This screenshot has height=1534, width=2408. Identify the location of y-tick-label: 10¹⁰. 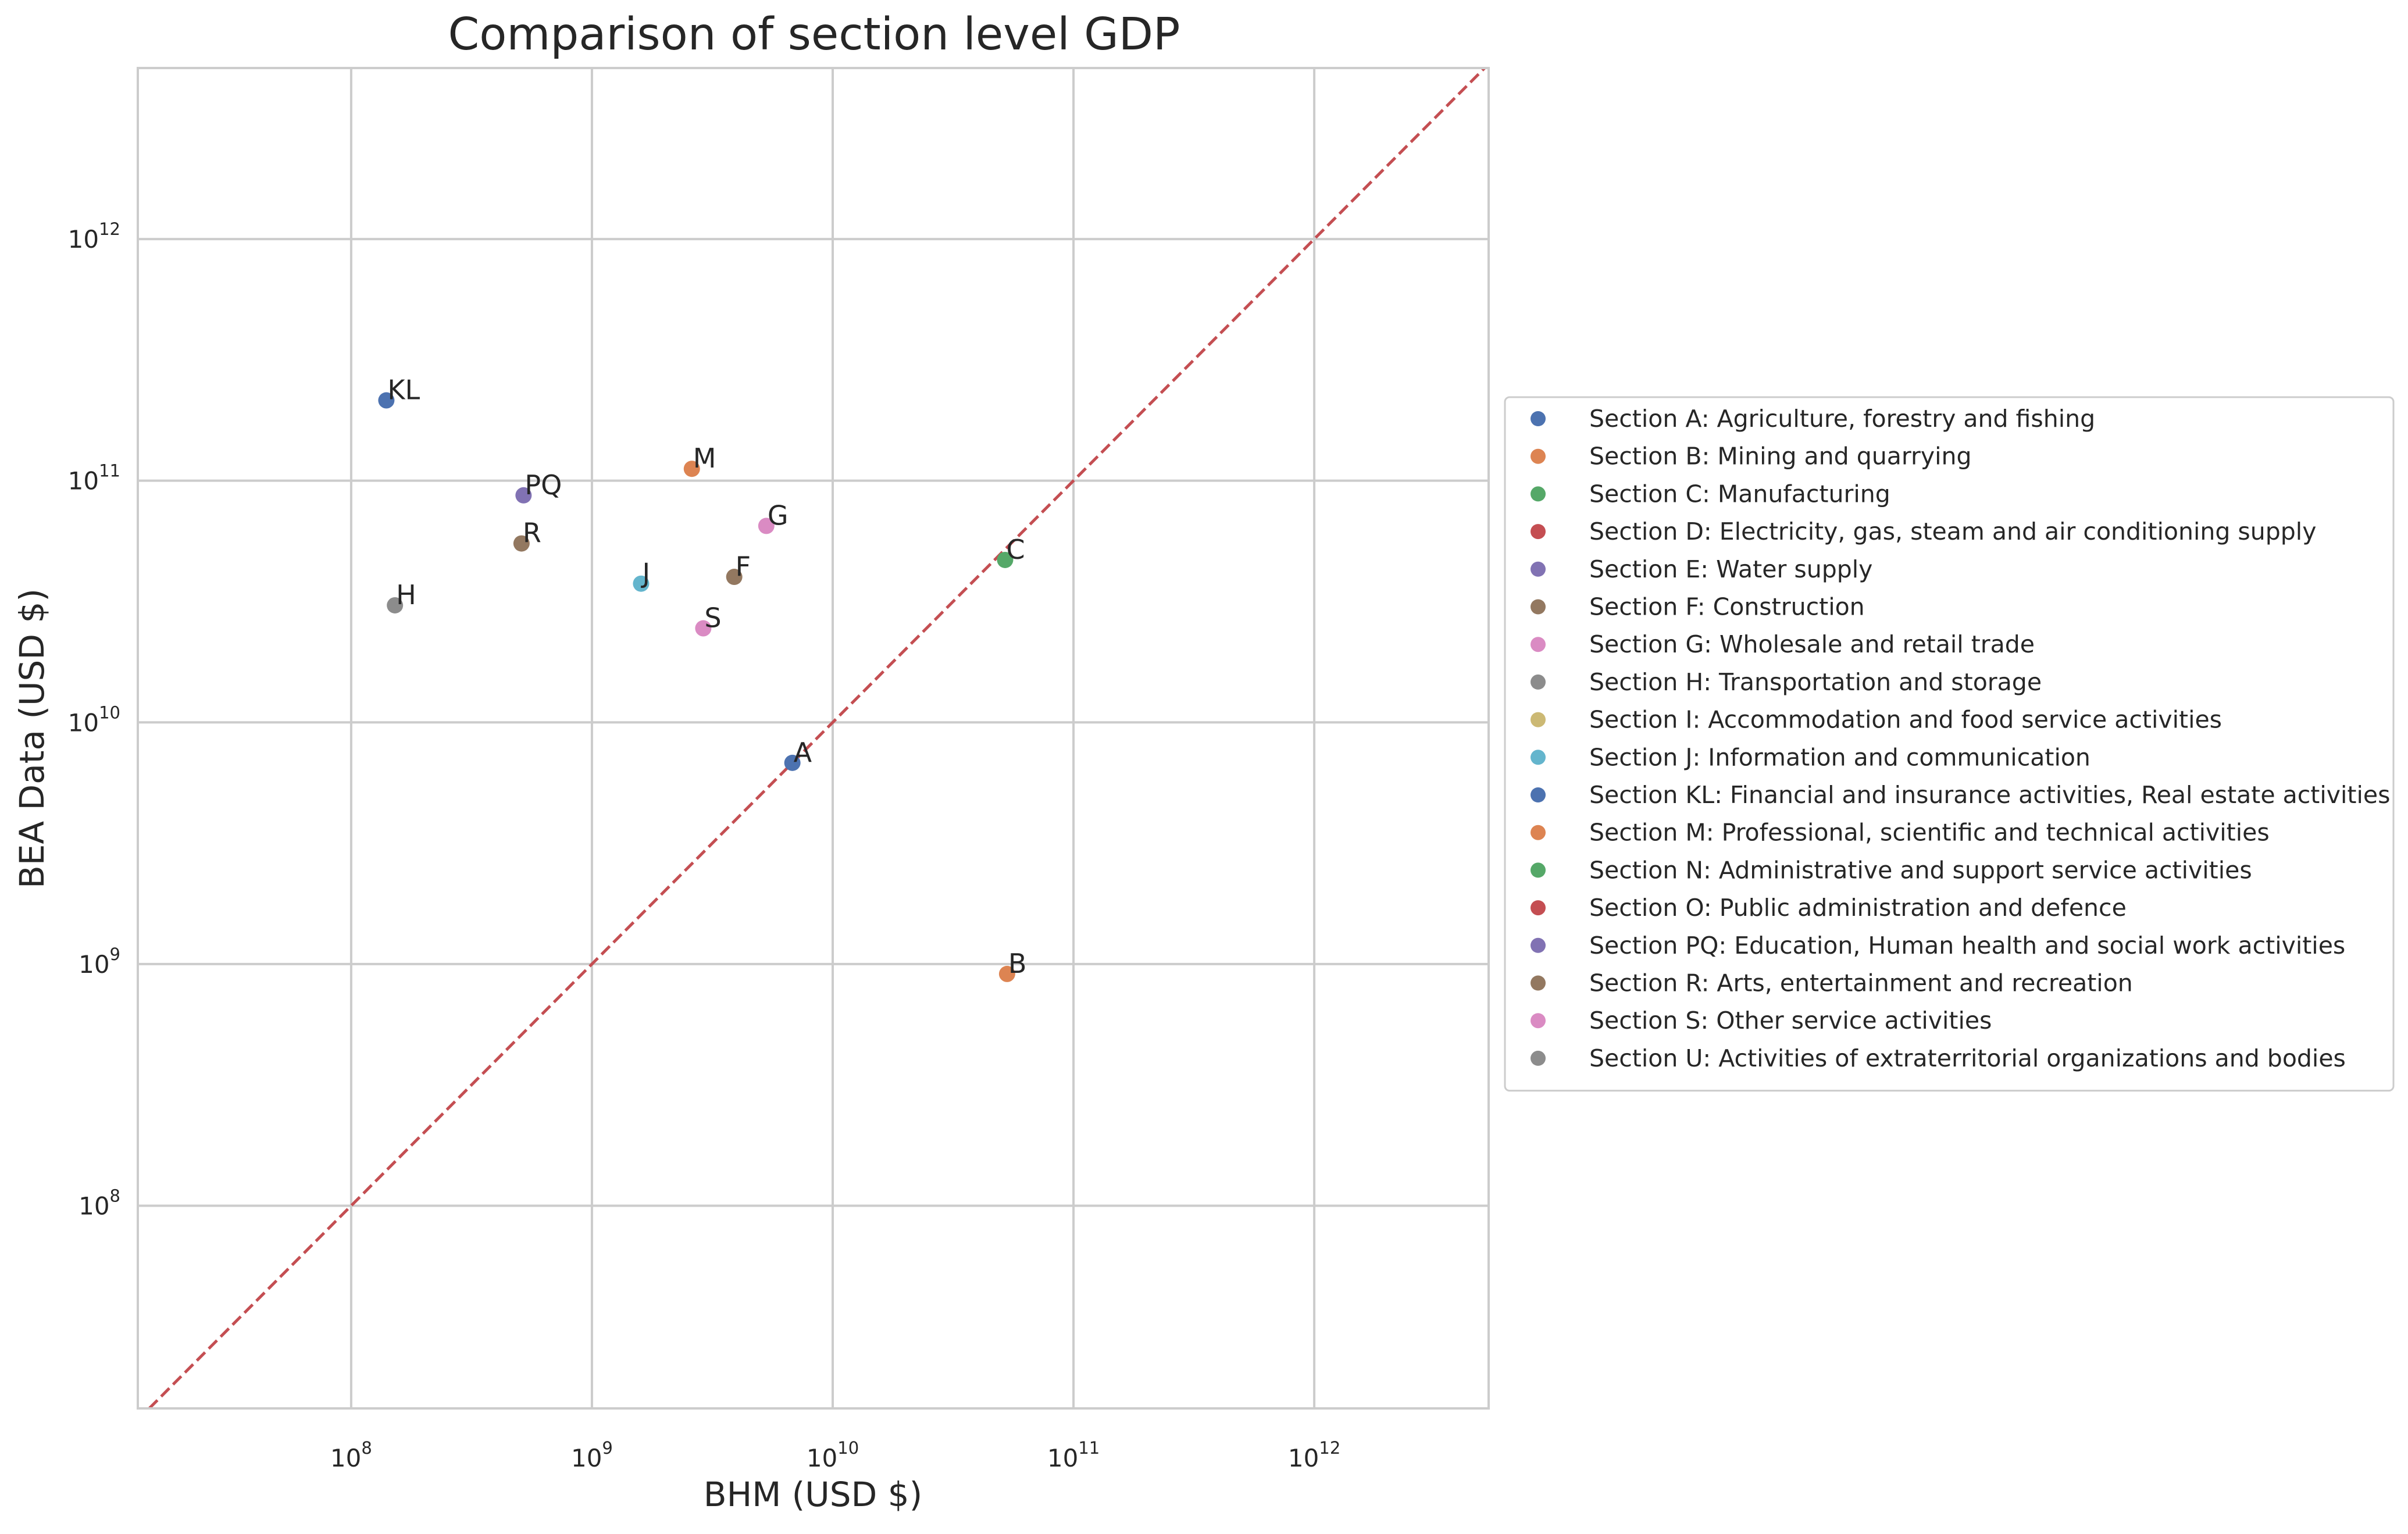
(94, 719).